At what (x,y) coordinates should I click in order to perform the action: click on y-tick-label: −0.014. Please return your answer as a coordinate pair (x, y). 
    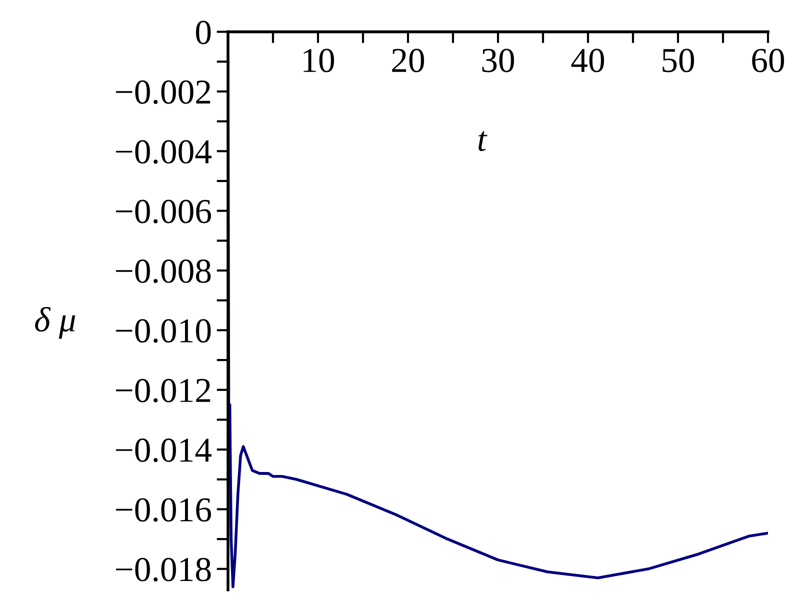
    Looking at the image, I should click on (164, 450).